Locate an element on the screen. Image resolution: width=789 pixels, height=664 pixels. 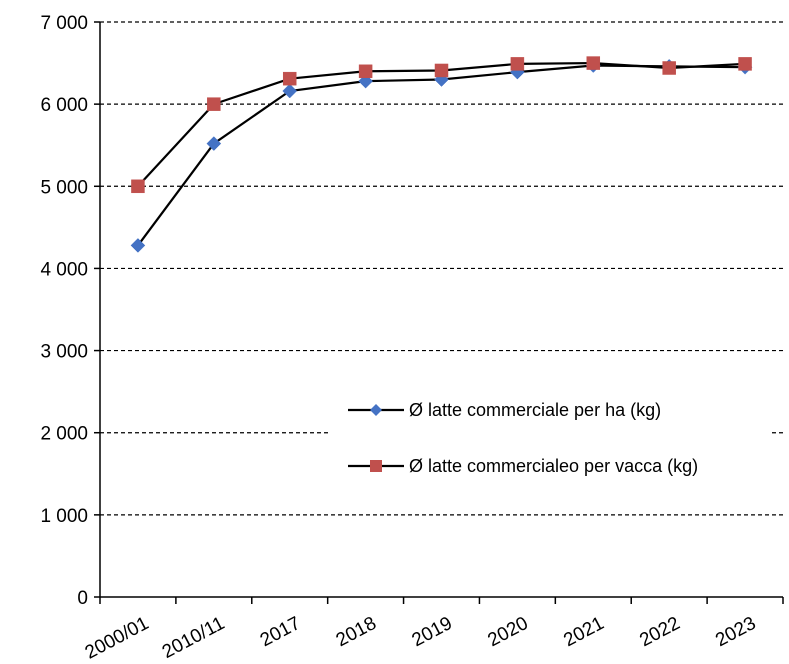
series-1-point-2022 is located at coordinates (669, 68).